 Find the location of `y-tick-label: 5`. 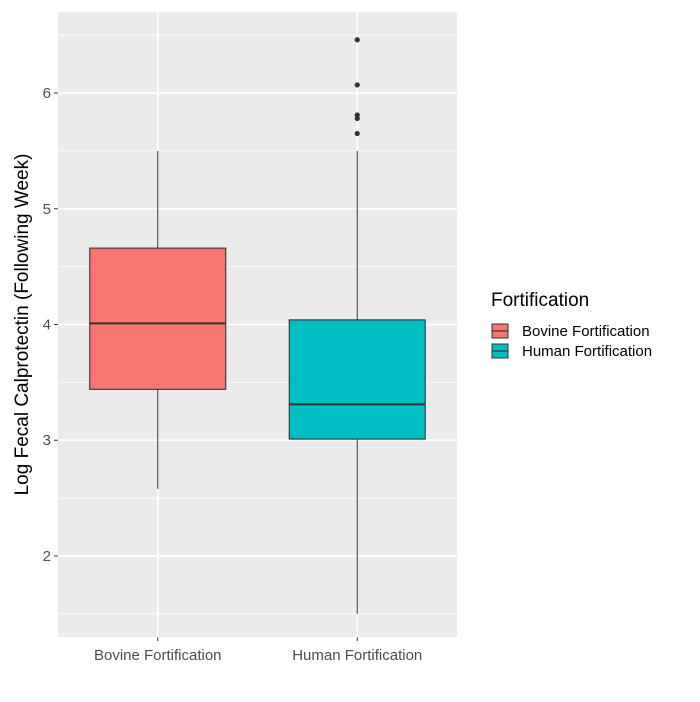

y-tick-label: 5 is located at coordinates (47, 209).